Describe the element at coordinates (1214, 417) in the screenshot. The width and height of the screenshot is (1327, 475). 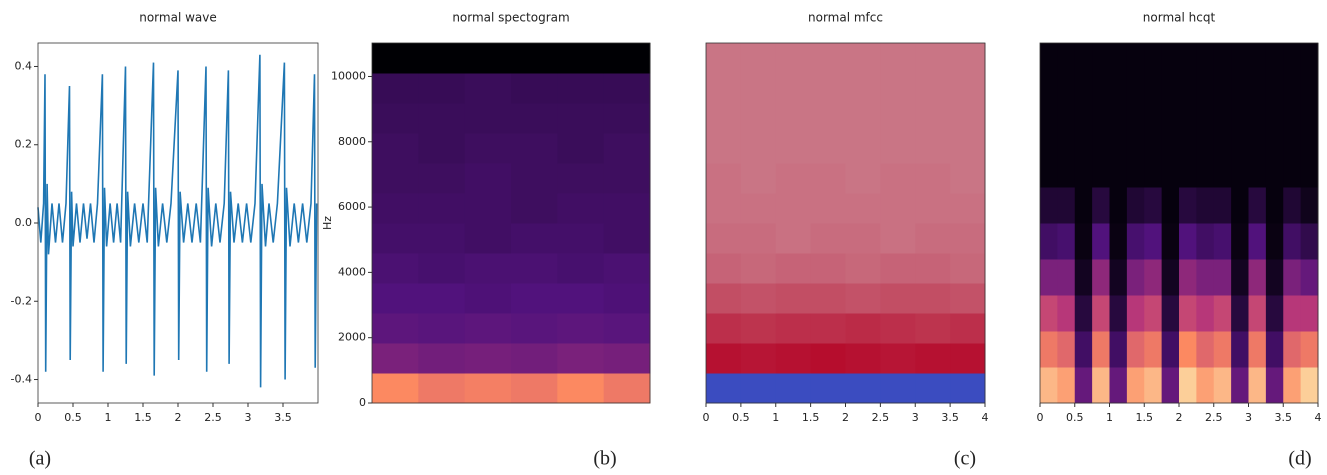
I see `x-tick-label: 2.5` at that location.